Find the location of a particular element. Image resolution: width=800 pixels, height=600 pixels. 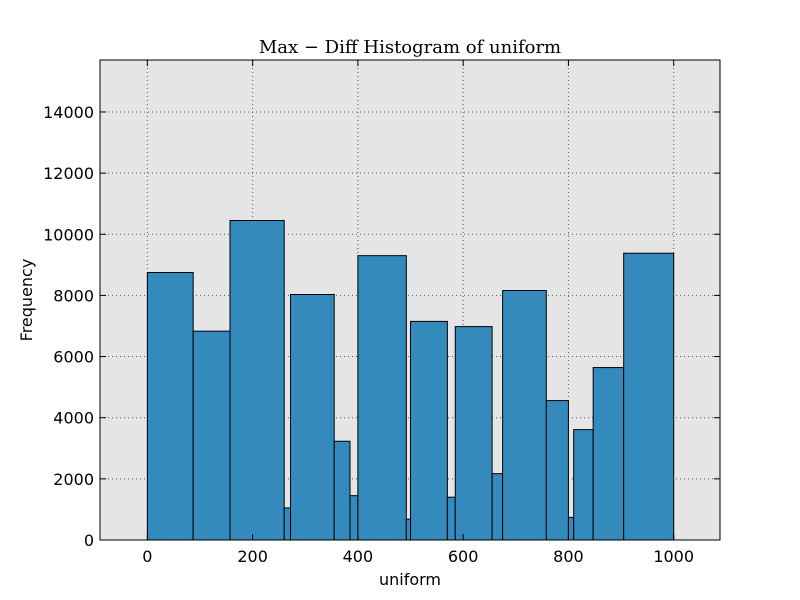

y-tick-label: 10000 is located at coordinates (68, 234).